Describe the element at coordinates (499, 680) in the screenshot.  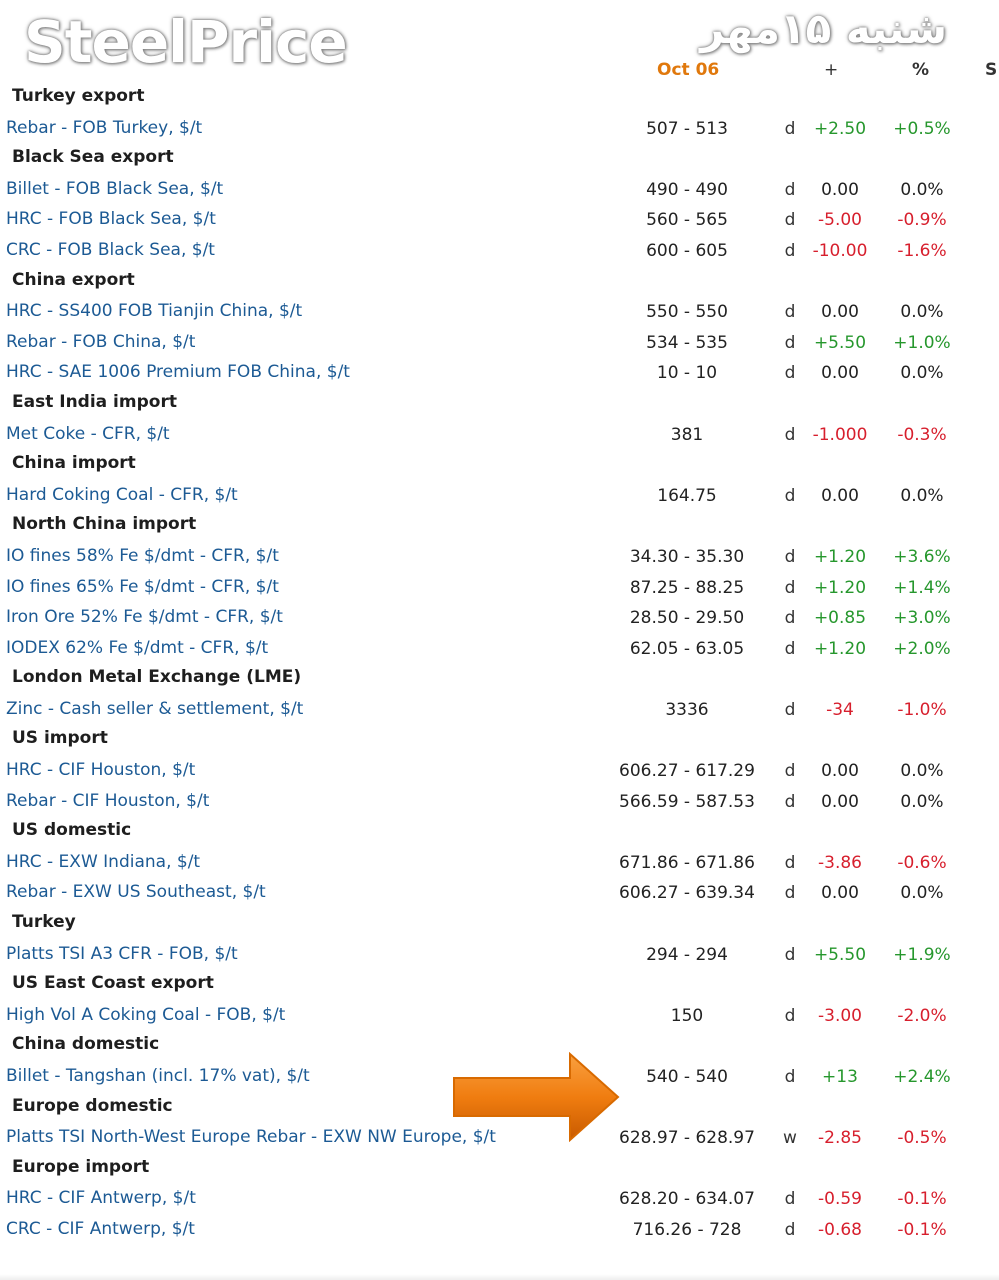
I see `section-header: London Metal Exchange (LME)` at that location.